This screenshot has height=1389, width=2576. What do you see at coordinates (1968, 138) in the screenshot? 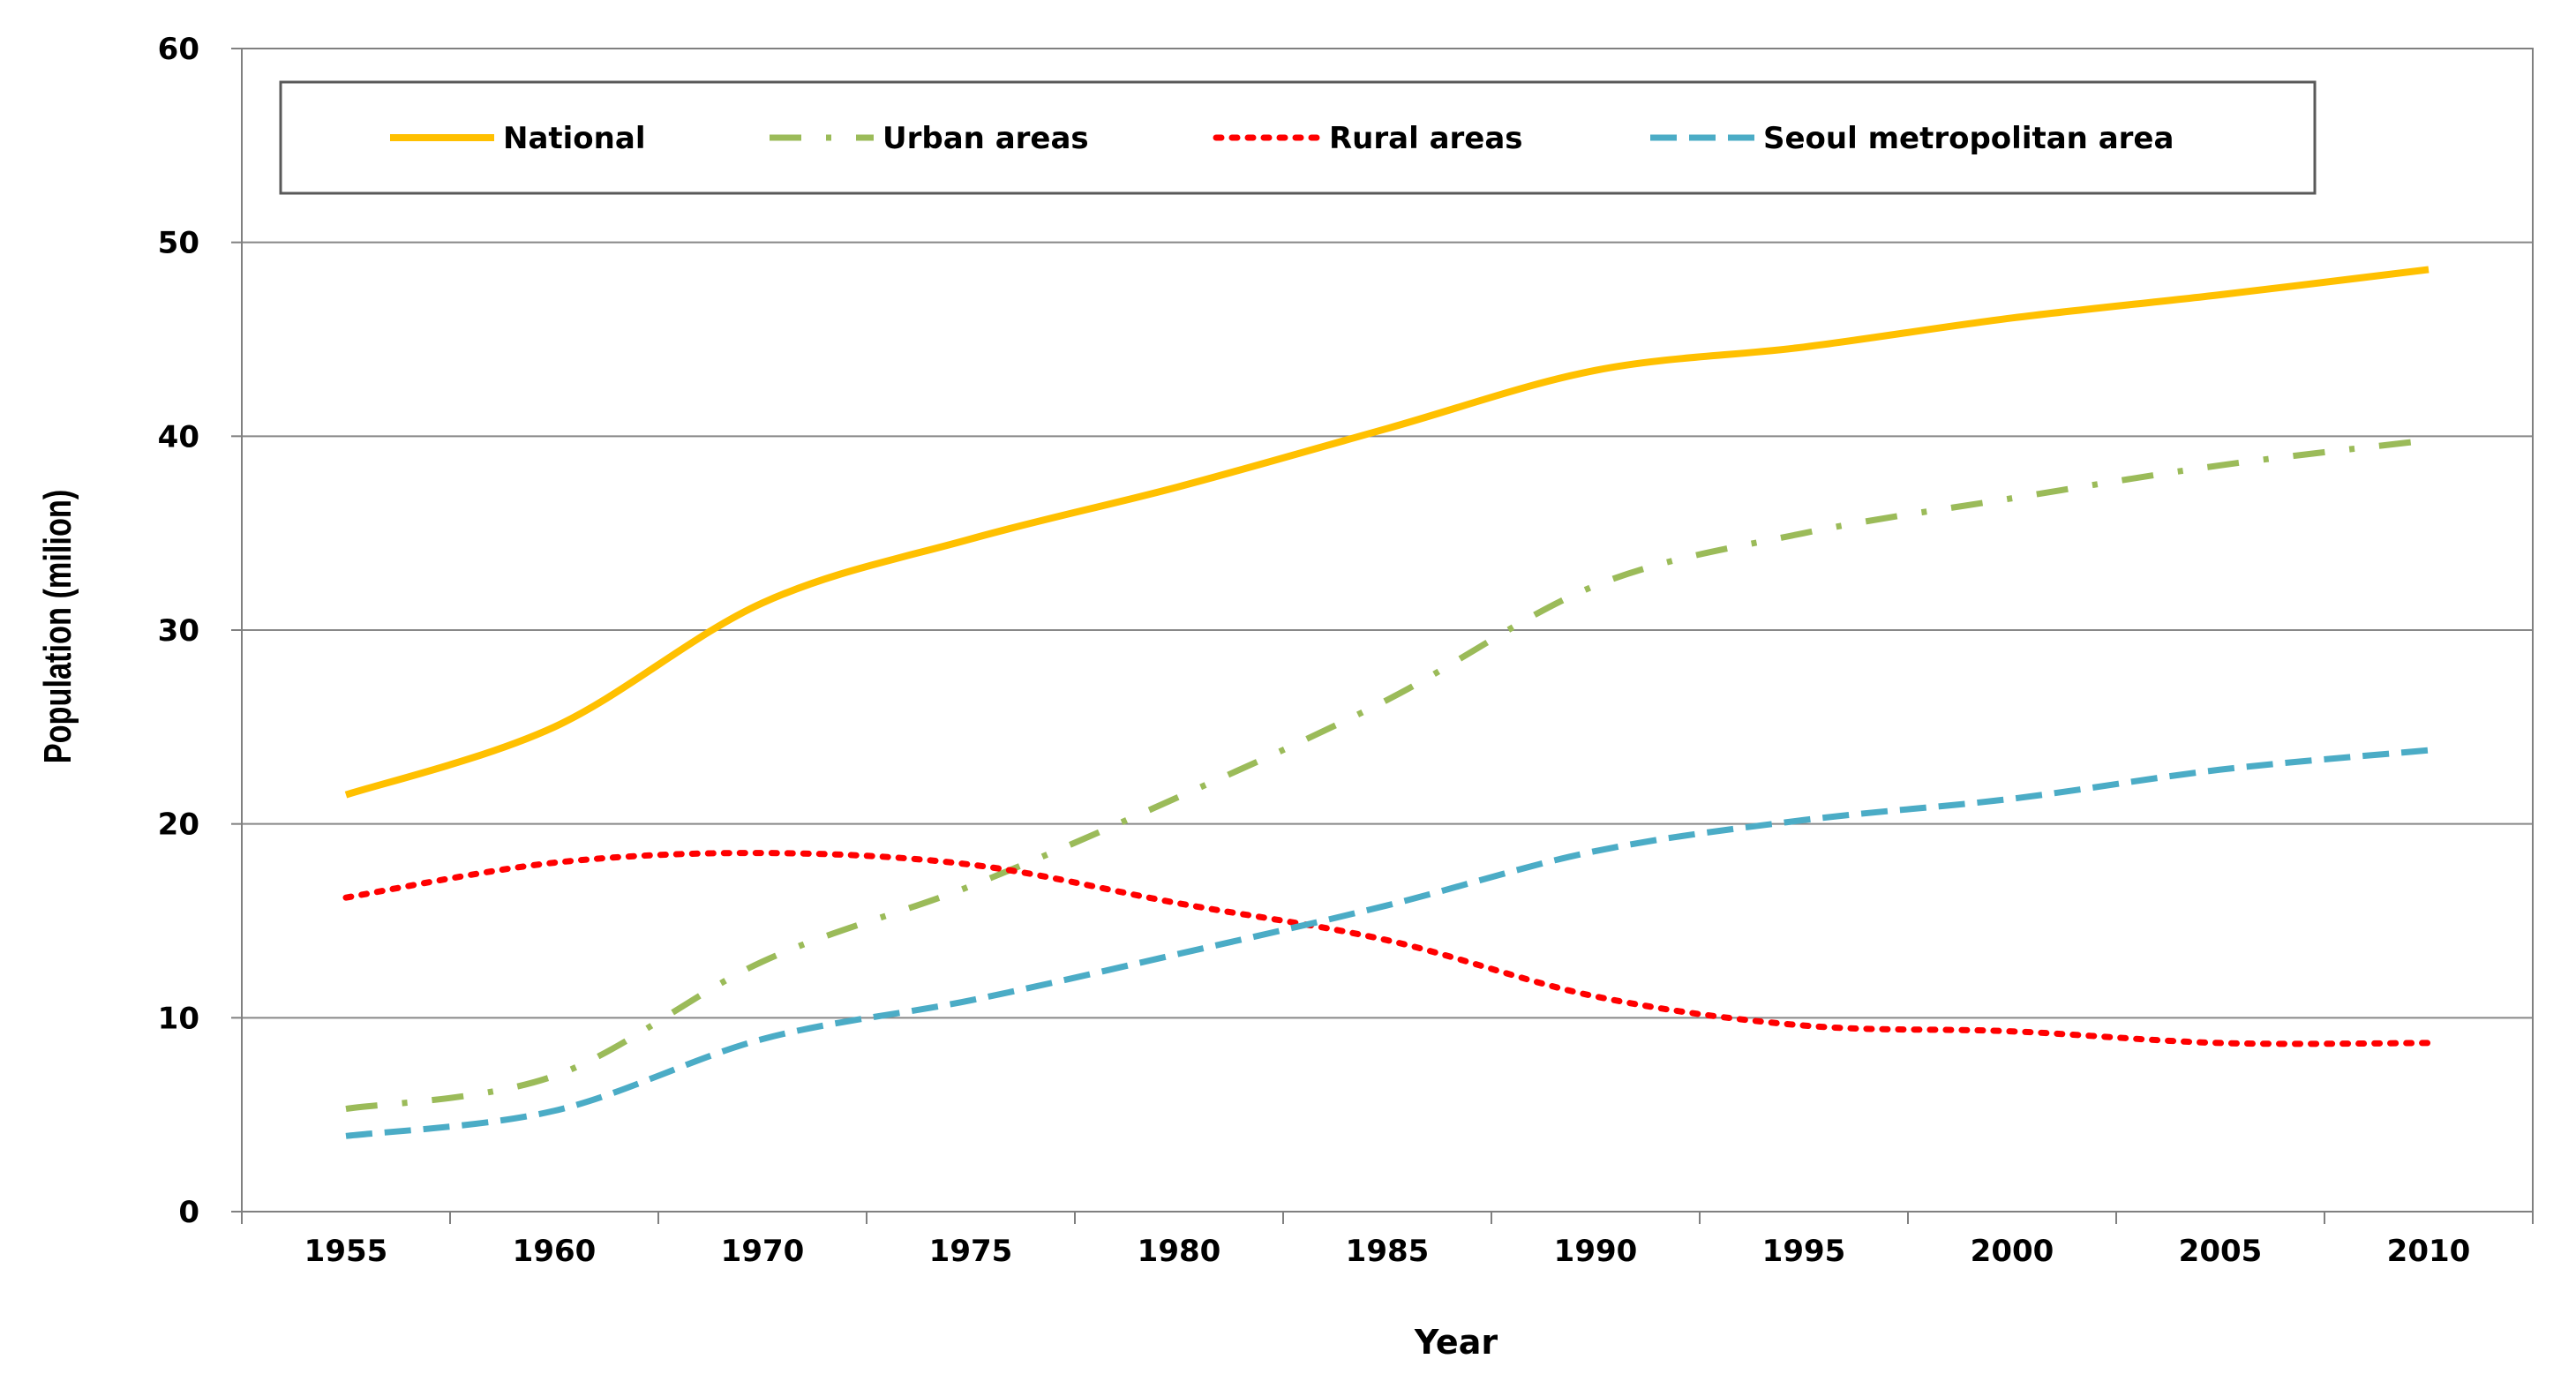
I see `legend-label-seoul-metropolitan-area: Seoul metropolitan area` at bounding box center [1968, 138].